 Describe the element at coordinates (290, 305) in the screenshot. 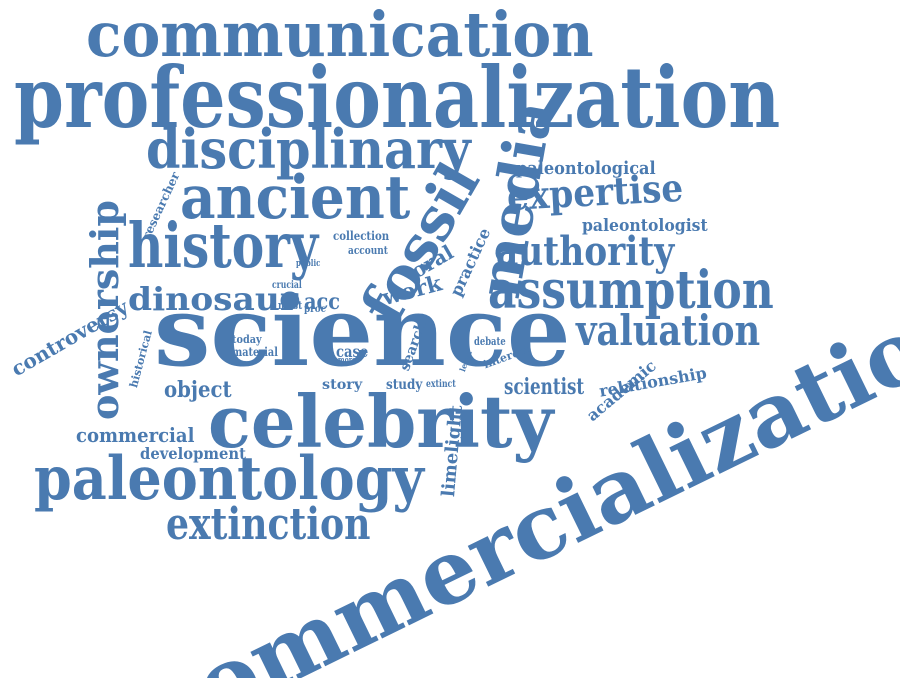

I see `word-most: most` at that location.